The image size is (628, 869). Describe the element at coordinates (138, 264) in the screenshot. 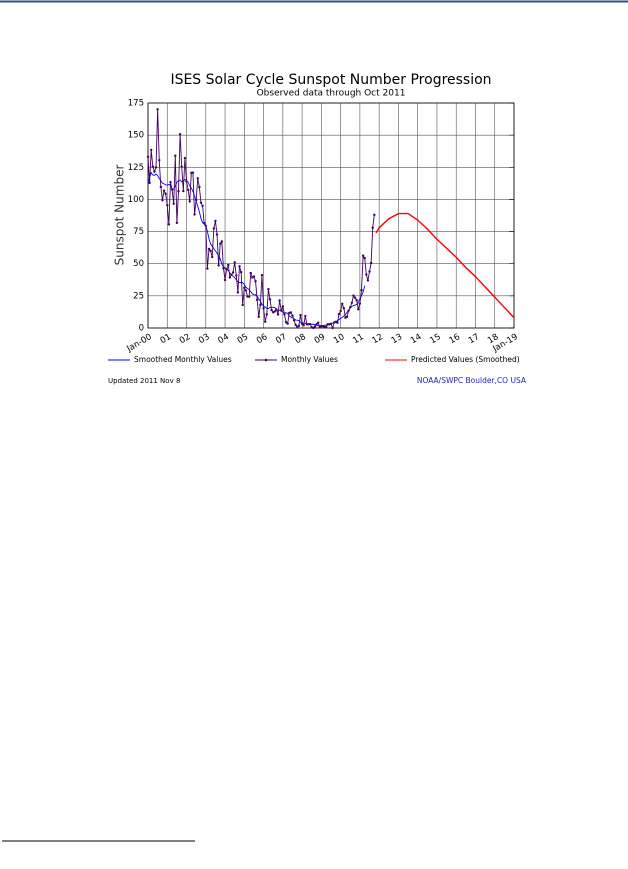

I see `y-tick-label: 50` at that location.